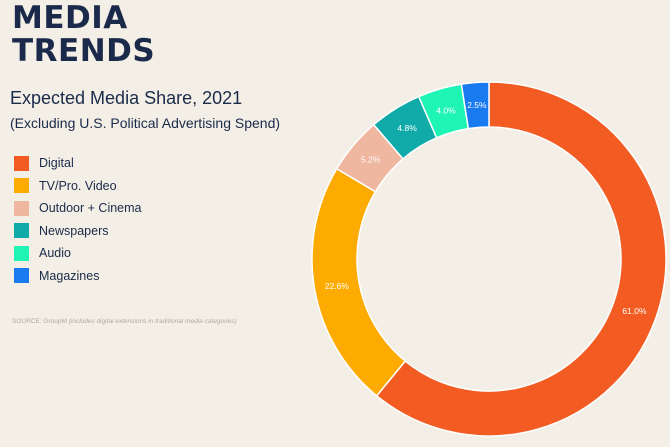  I want to click on legend-label: Magazines, so click(69, 275).